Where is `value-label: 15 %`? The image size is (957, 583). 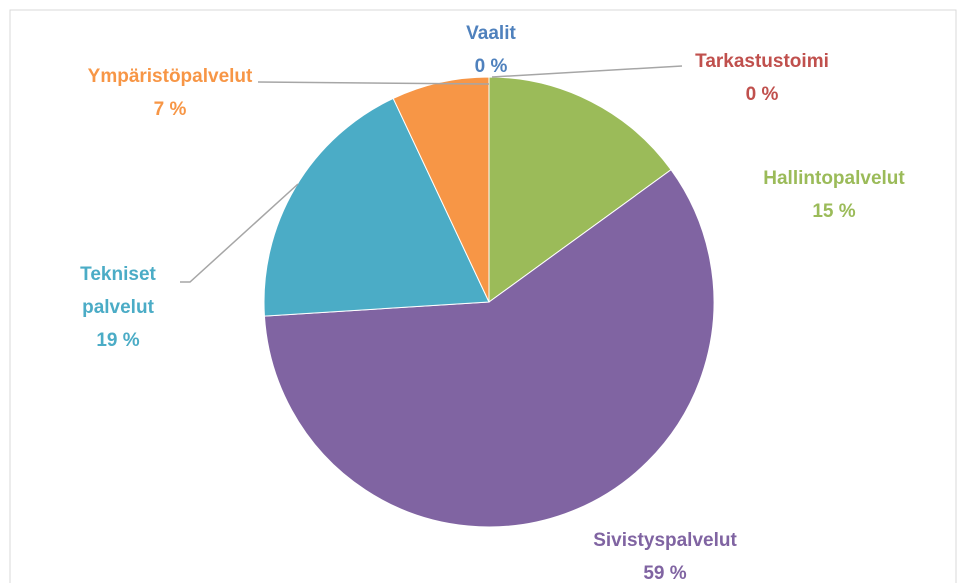
value-label: 15 % is located at coordinates (834, 211).